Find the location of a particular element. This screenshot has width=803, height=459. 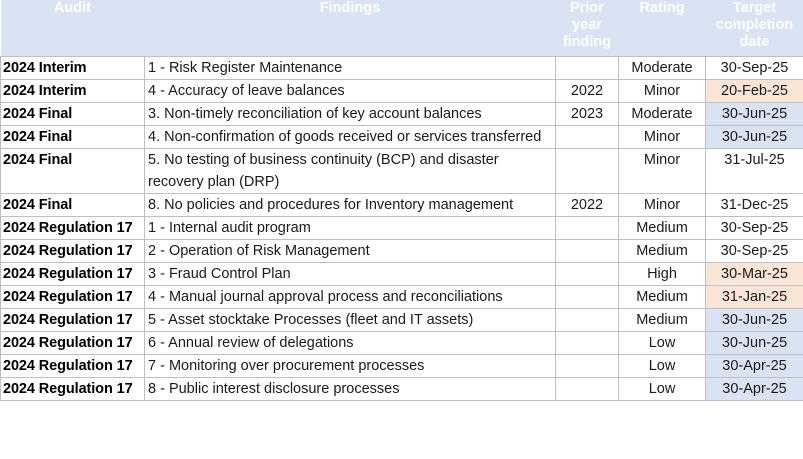

finding-cell: 1 - Risk Register Maintenance is located at coordinates (350, 68).